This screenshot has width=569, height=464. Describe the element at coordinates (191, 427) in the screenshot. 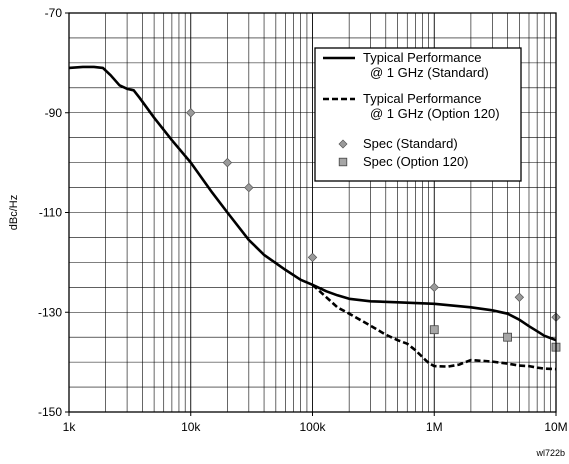

I see `x-tick-label: 10k` at that location.